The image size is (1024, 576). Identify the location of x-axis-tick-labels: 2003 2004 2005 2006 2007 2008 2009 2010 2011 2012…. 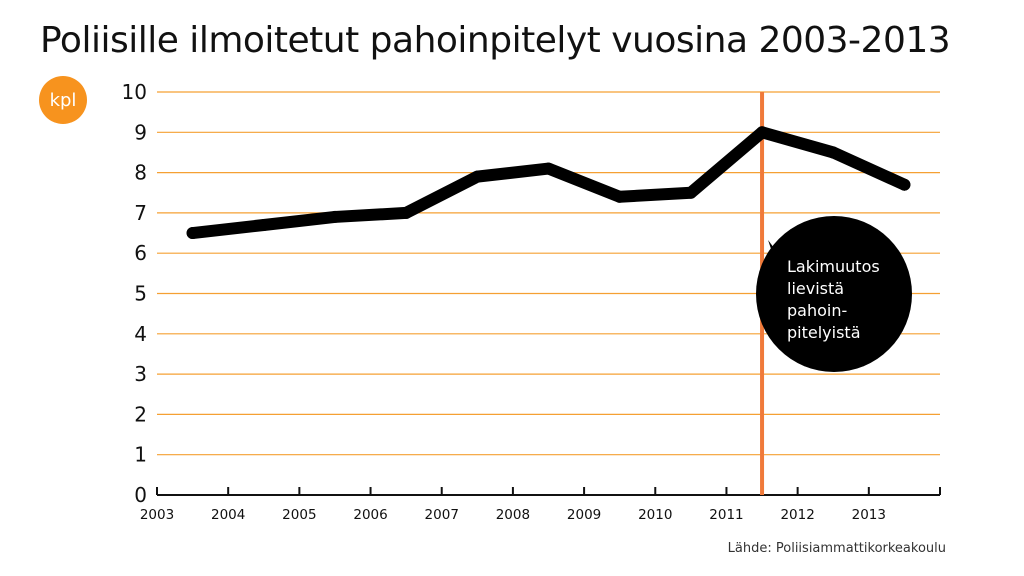
(513, 515).